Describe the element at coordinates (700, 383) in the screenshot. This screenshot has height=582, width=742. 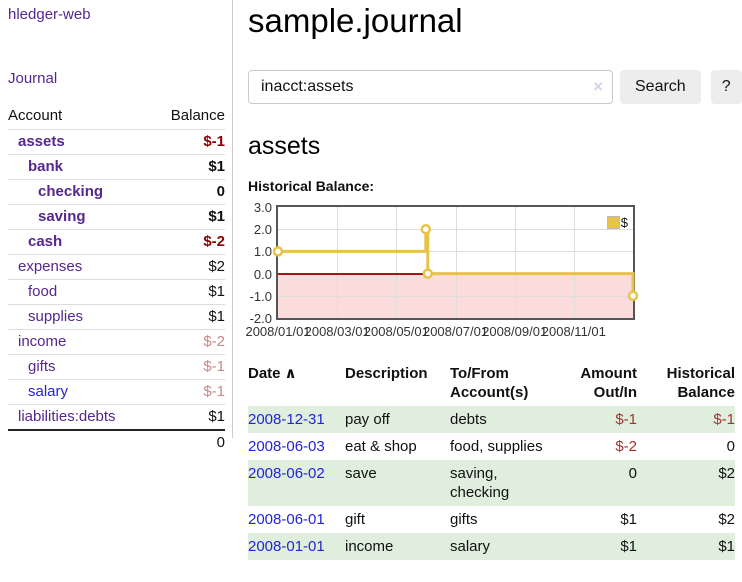
I see `register-col-header-balance: Historical Balance` at that location.